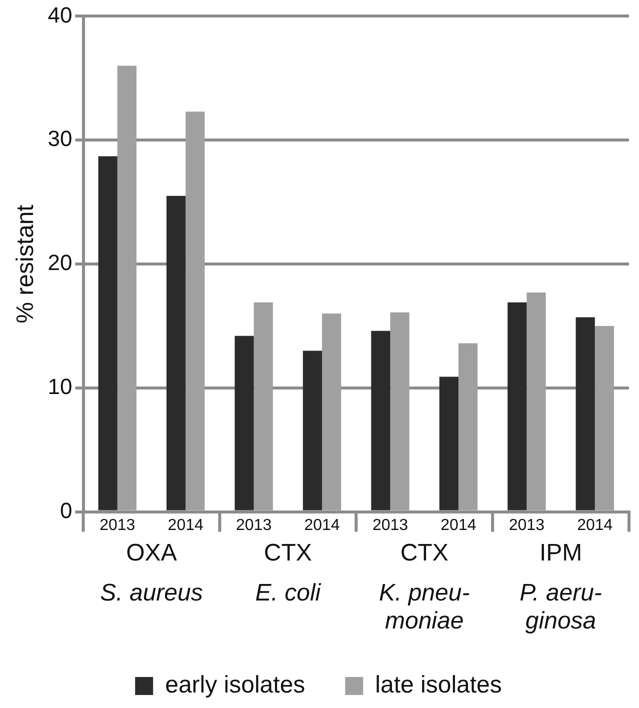 The width and height of the screenshot is (639, 708). What do you see at coordinates (26, 264) in the screenshot?
I see `y-axis-title: % resistant` at bounding box center [26, 264].